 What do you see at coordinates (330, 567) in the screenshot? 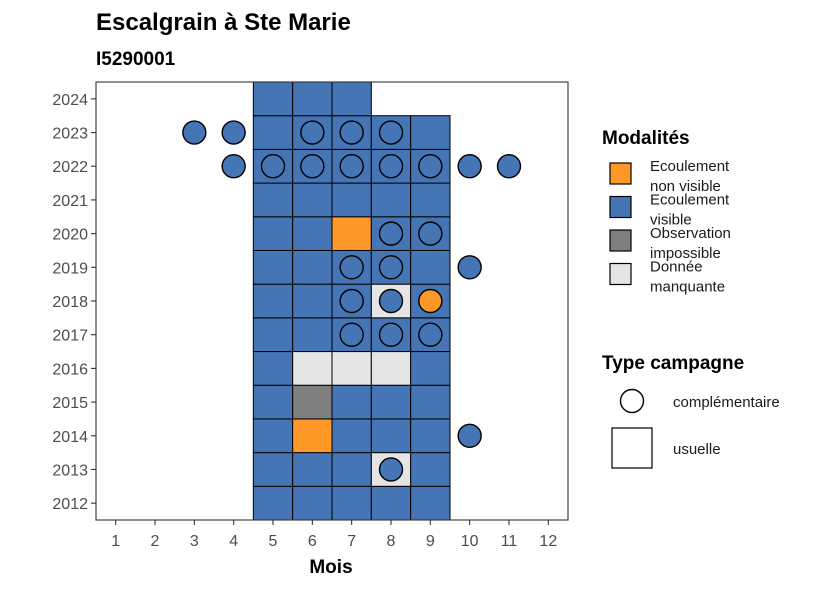
I see `x-axis-title: Mois` at bounding box center [330, 567].